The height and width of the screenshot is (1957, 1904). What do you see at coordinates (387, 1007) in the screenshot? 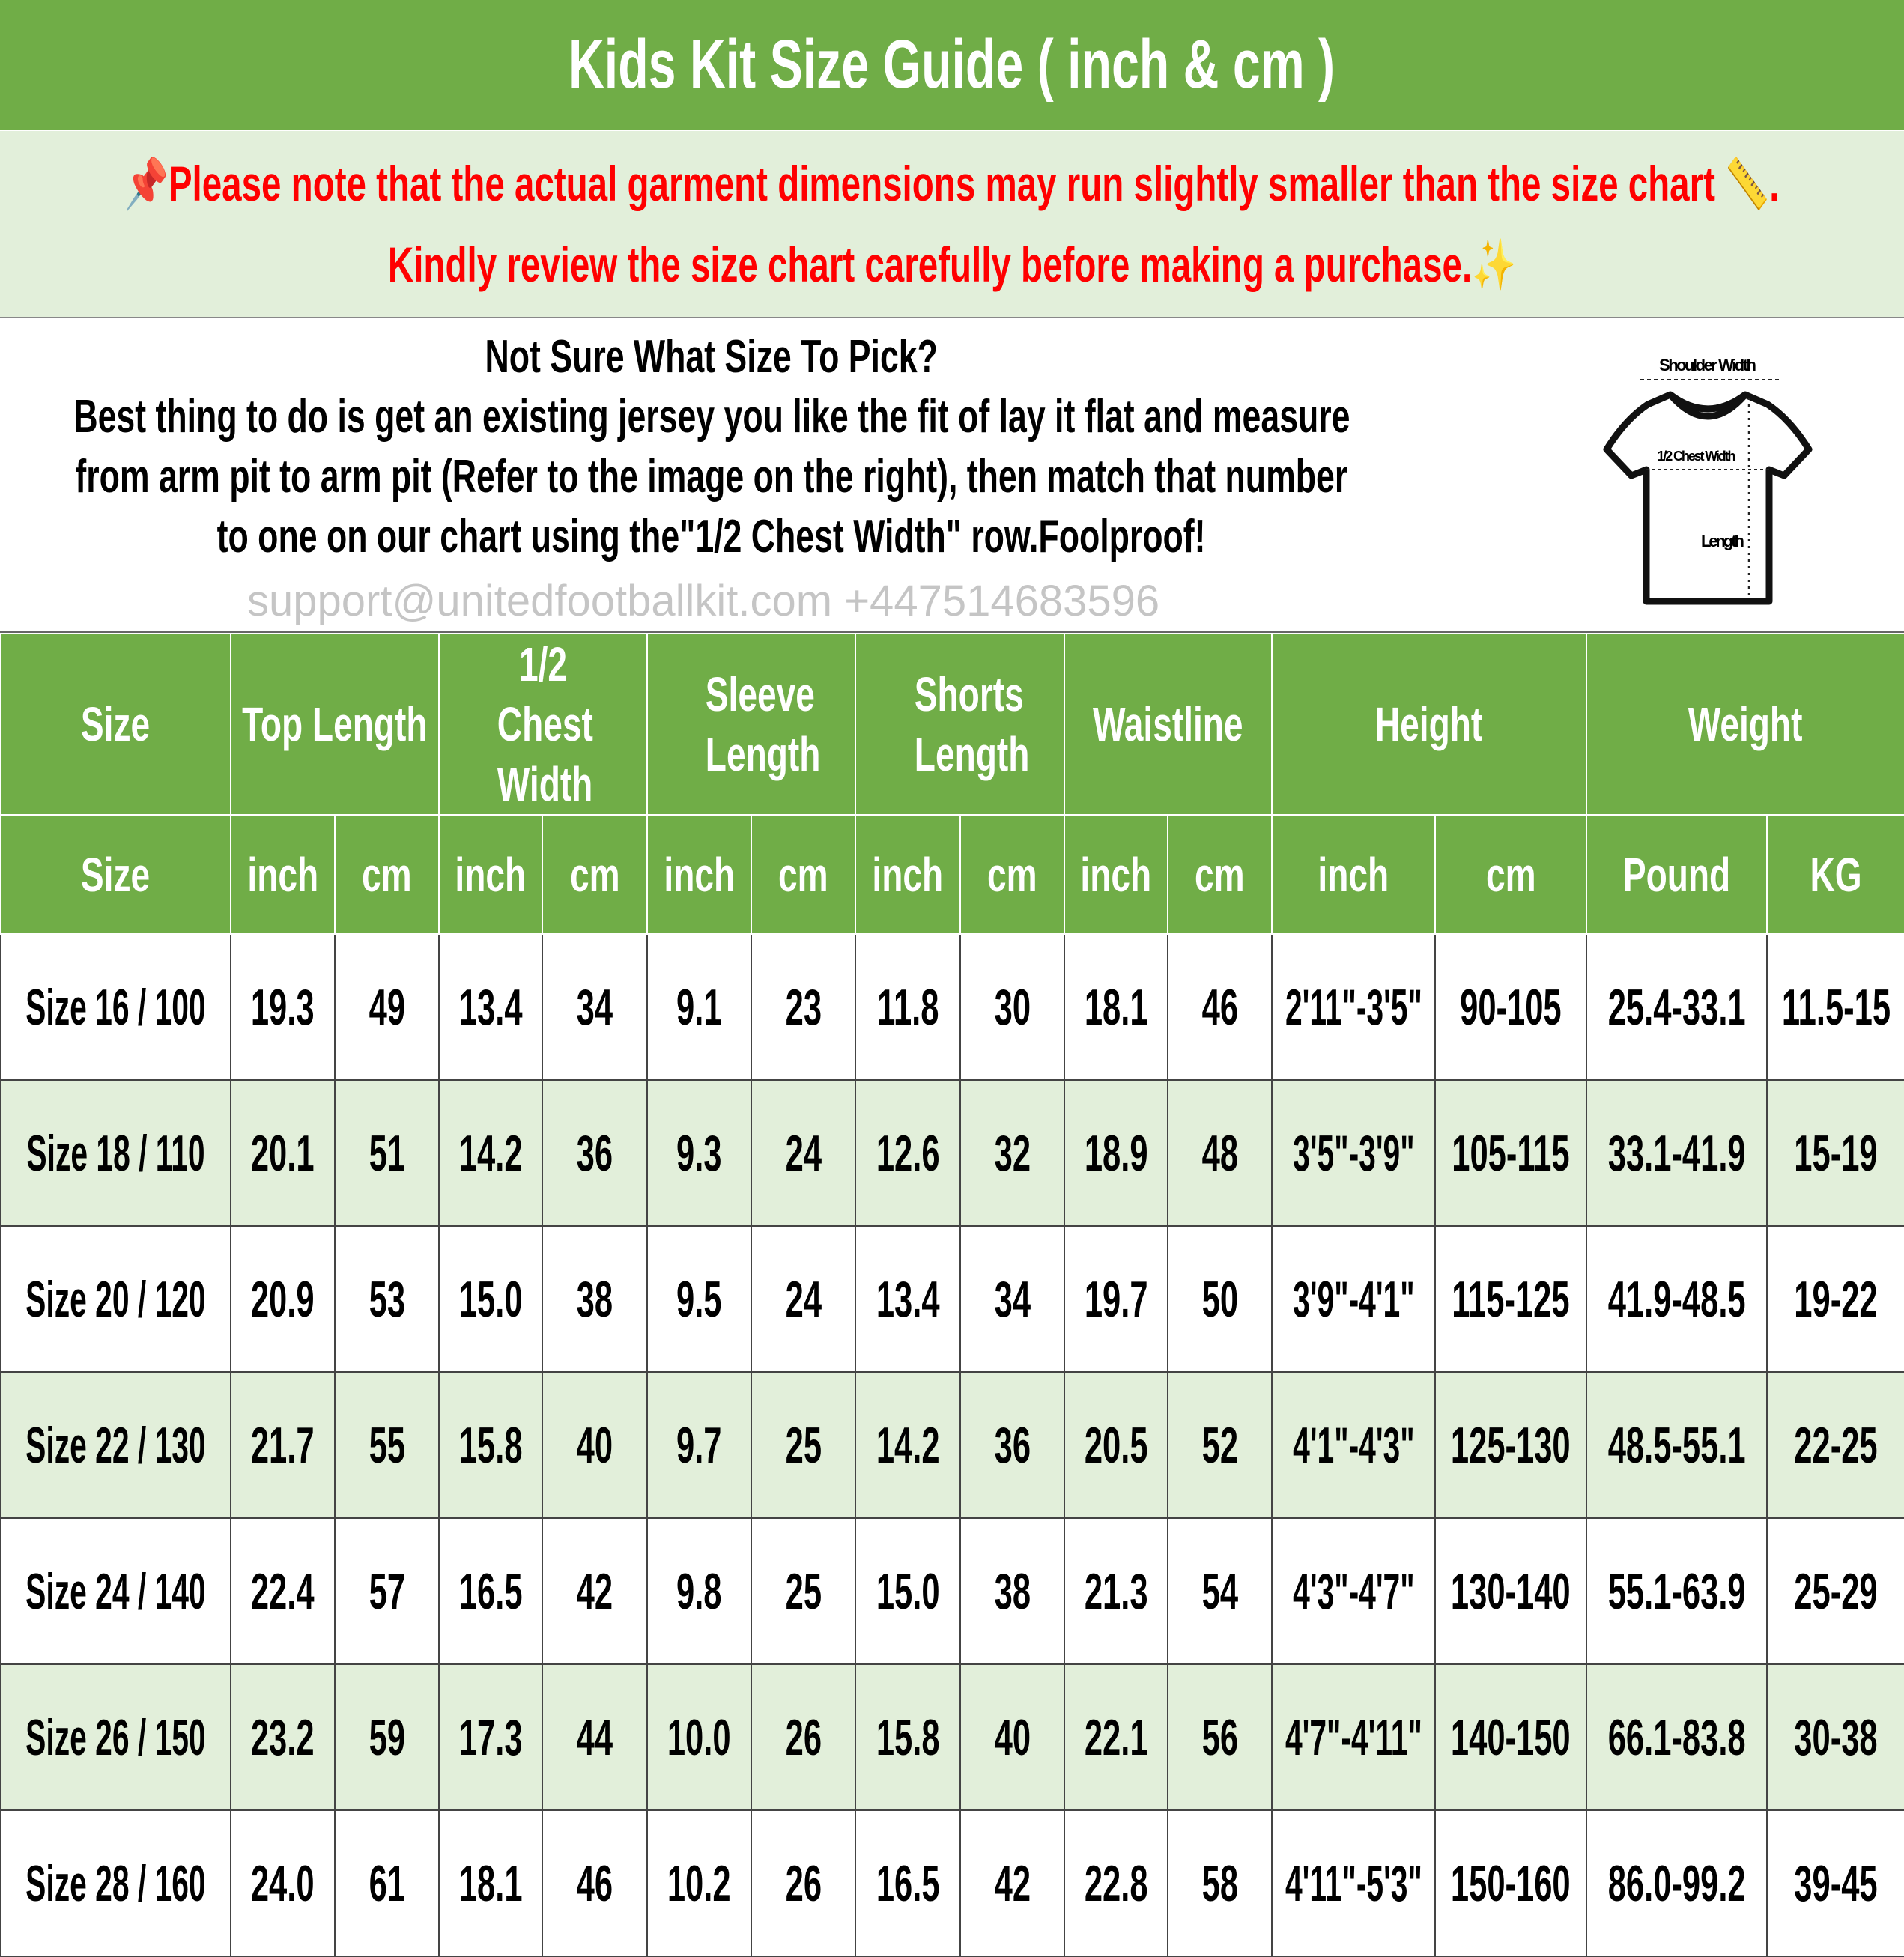
I see `table-cell: 49` at bounding box center [387, 1007].